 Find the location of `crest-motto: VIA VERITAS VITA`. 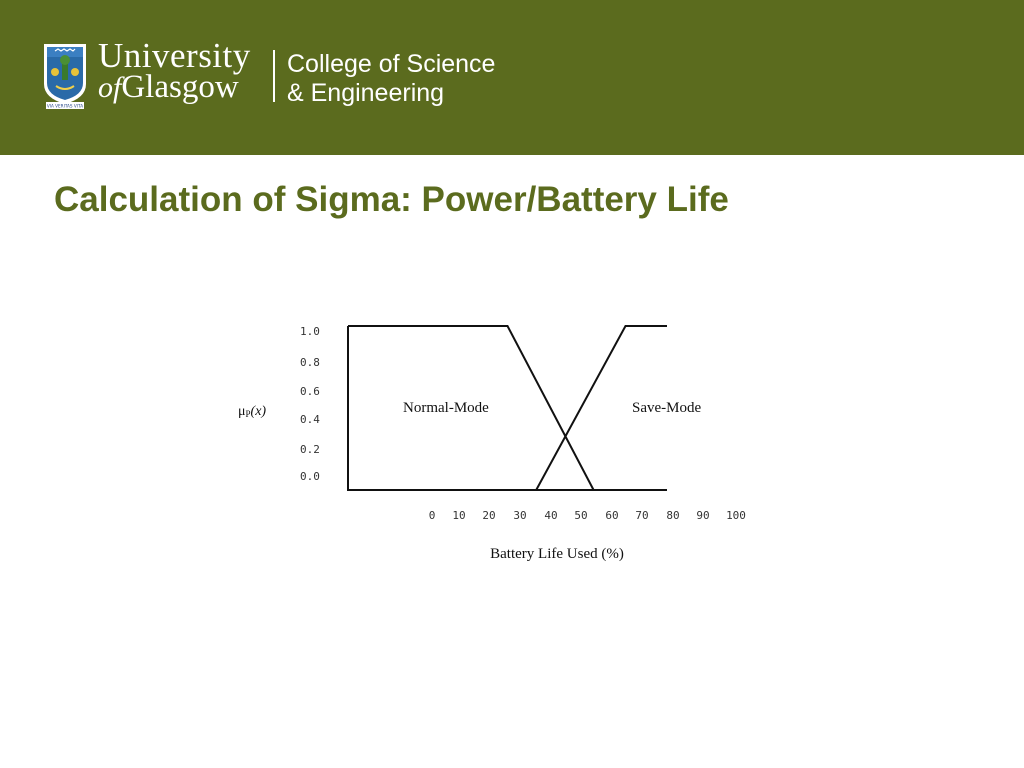

crest-motto: VIA VERITAS VITA is located at coordinates (65, 106).